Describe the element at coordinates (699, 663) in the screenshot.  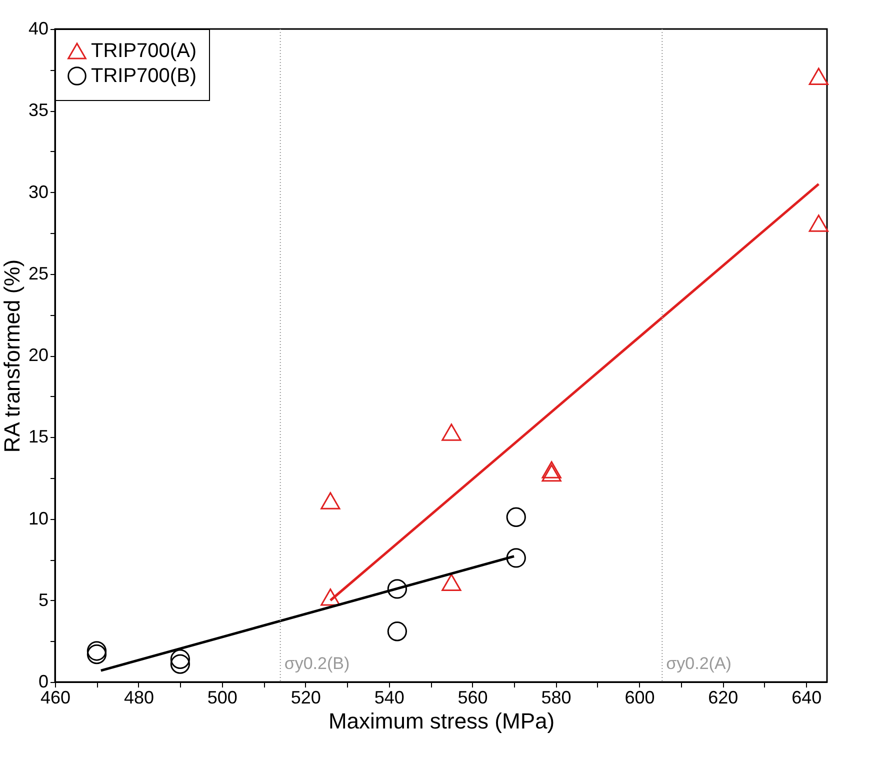
I see `ref-line-label: σy0.2(A)` at that location.